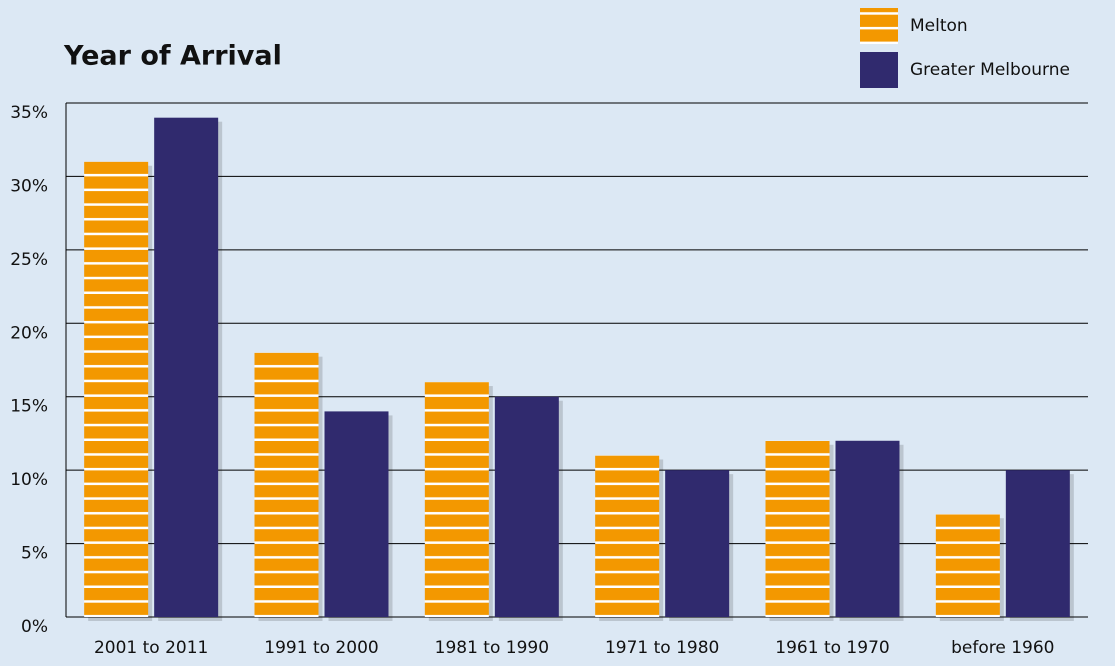  Describe the element at coordinates (29, 186) in the screenshot. I see `y-tick-label: 30%` at that location.